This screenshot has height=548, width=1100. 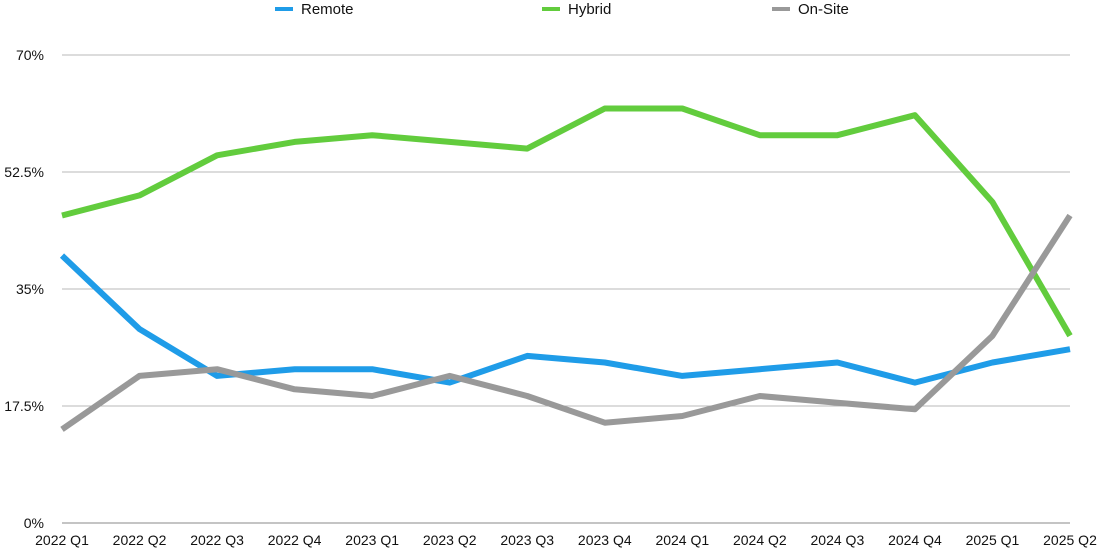 I want to click on x-tick-label: 2022 Q4, so click(x=295, y=540).